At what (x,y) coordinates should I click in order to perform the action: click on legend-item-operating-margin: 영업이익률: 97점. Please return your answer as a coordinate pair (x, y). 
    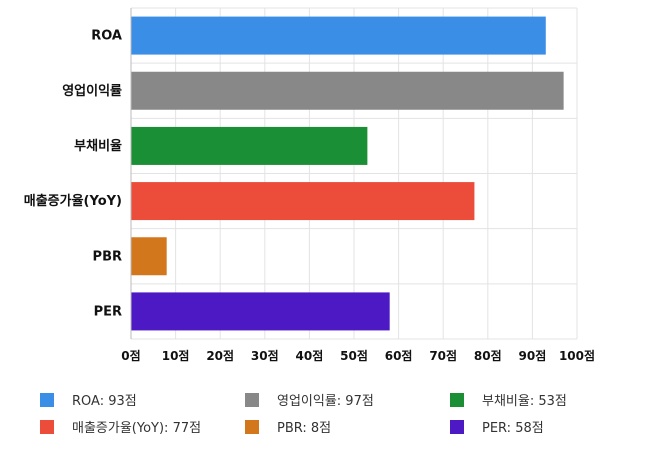
    Looking at the image, I should click on (309, 399).